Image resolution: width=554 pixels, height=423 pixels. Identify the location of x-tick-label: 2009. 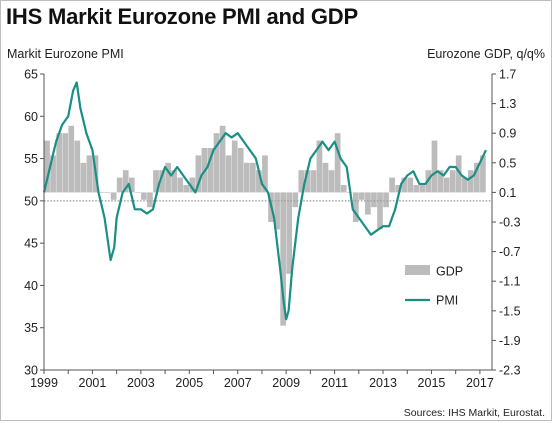
(286, 383).